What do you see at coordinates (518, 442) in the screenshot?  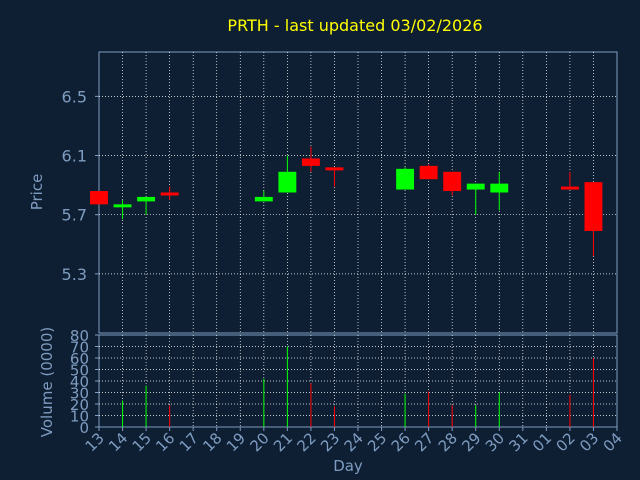 I see `x-tick-label: 31` at bounding box center [518, 442].